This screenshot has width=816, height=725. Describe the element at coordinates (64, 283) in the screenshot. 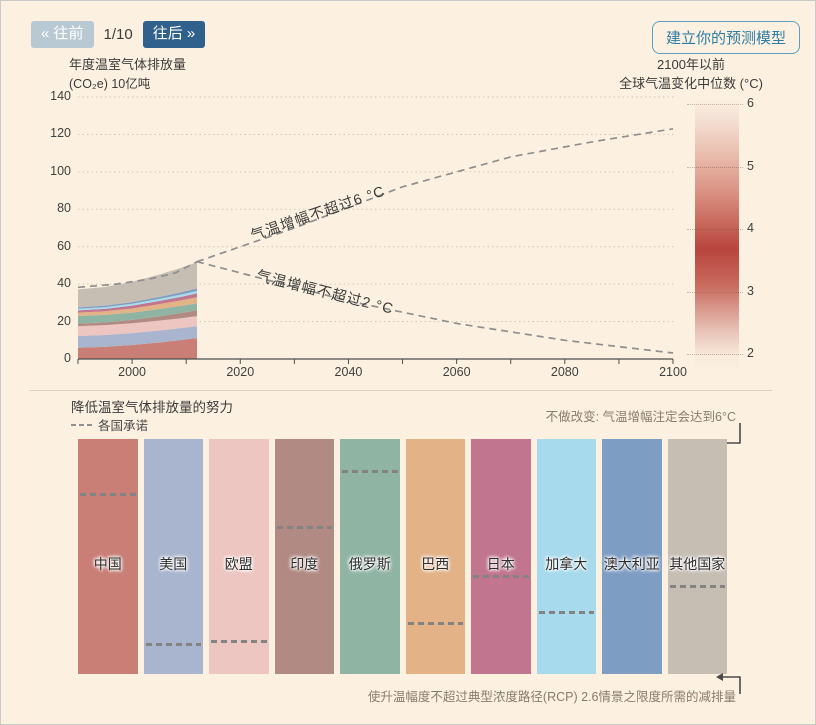

I see `y-tick-label: 40` at that location.